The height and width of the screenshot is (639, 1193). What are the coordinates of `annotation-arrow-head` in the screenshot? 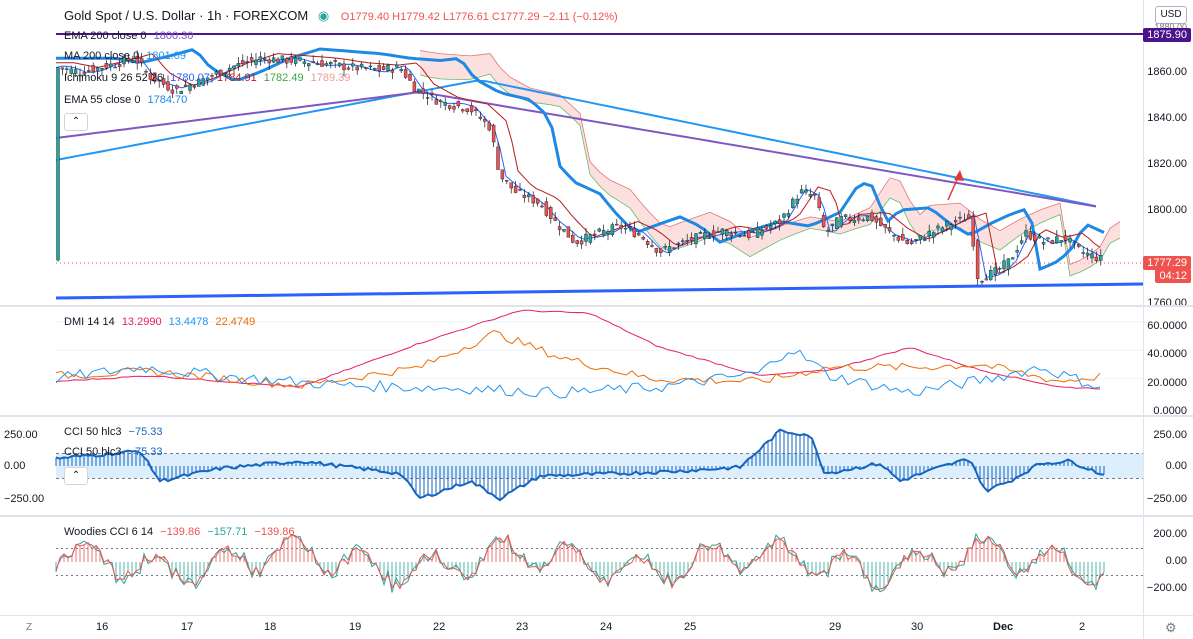 It's located at (959, 175).